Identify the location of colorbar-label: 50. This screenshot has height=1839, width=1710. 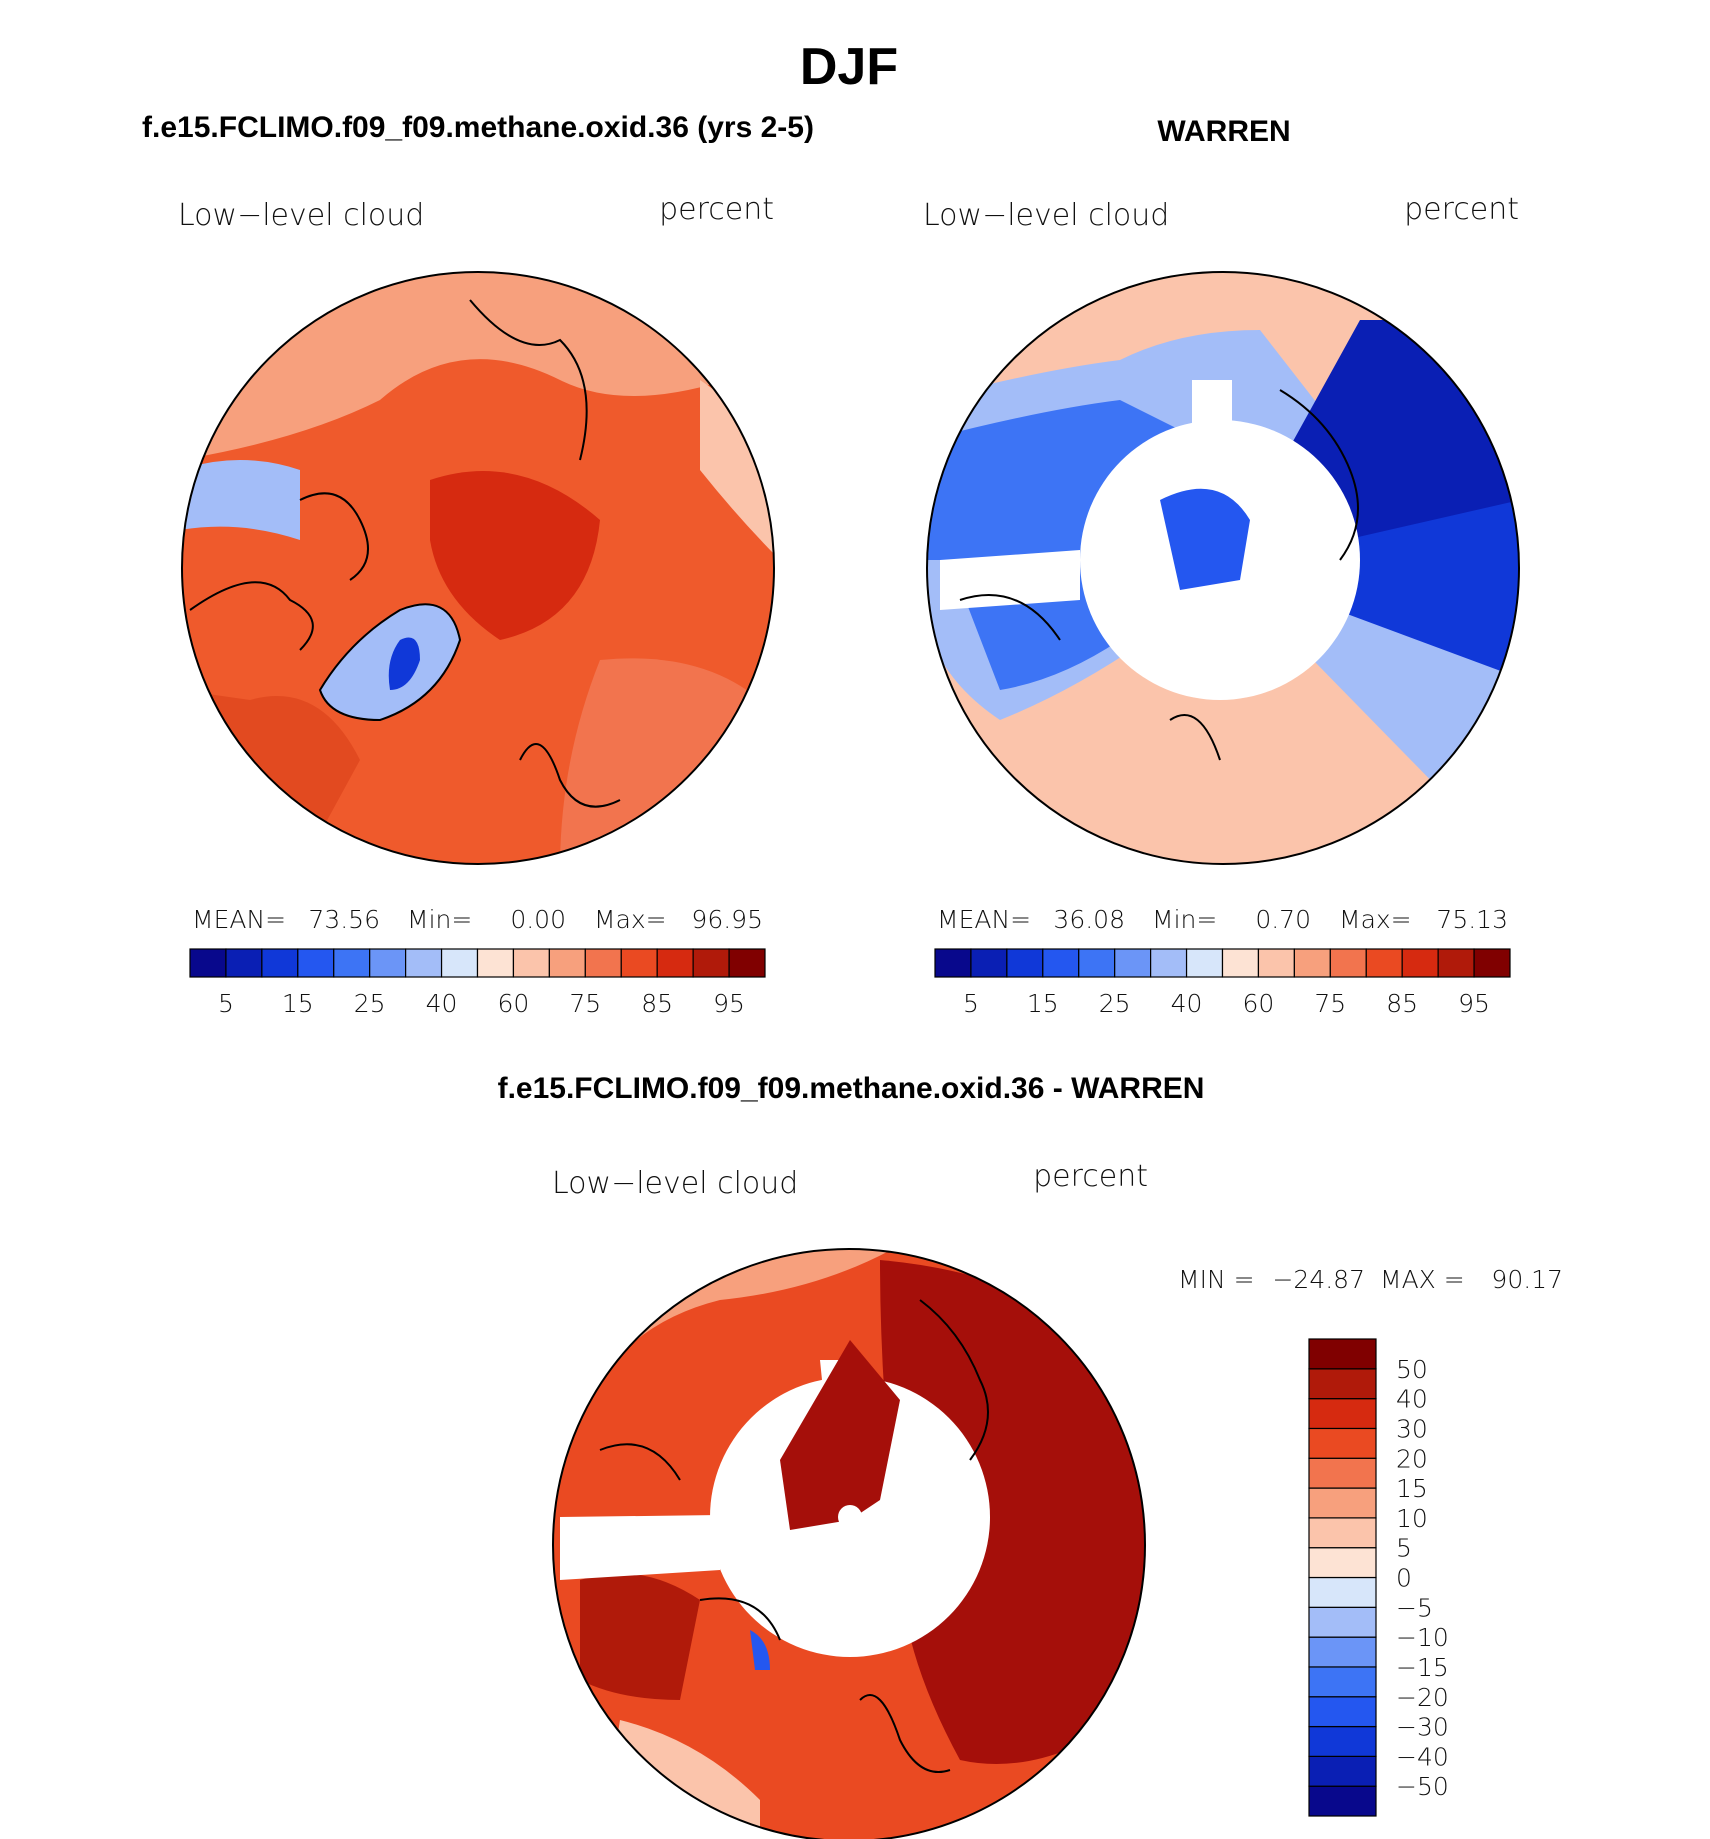
(1412, 1369).